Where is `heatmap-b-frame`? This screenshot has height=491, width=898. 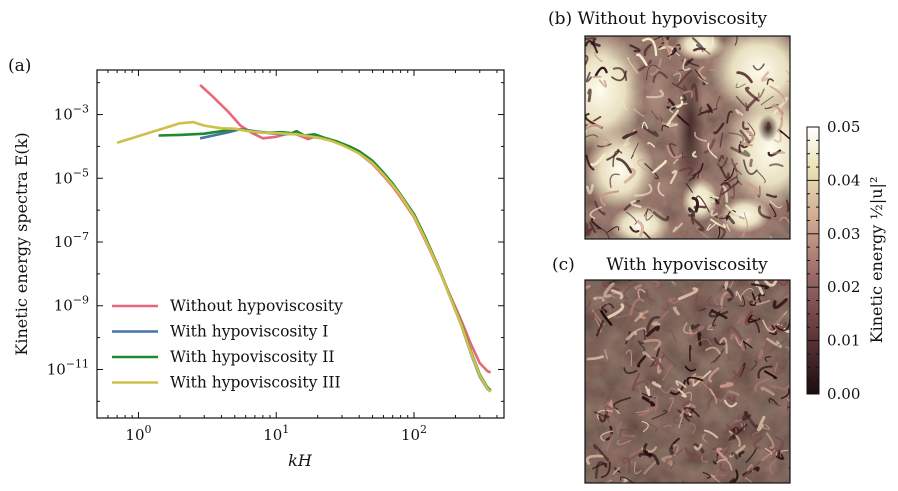
heatmap-b-frame is located at coordinates (687, 137).